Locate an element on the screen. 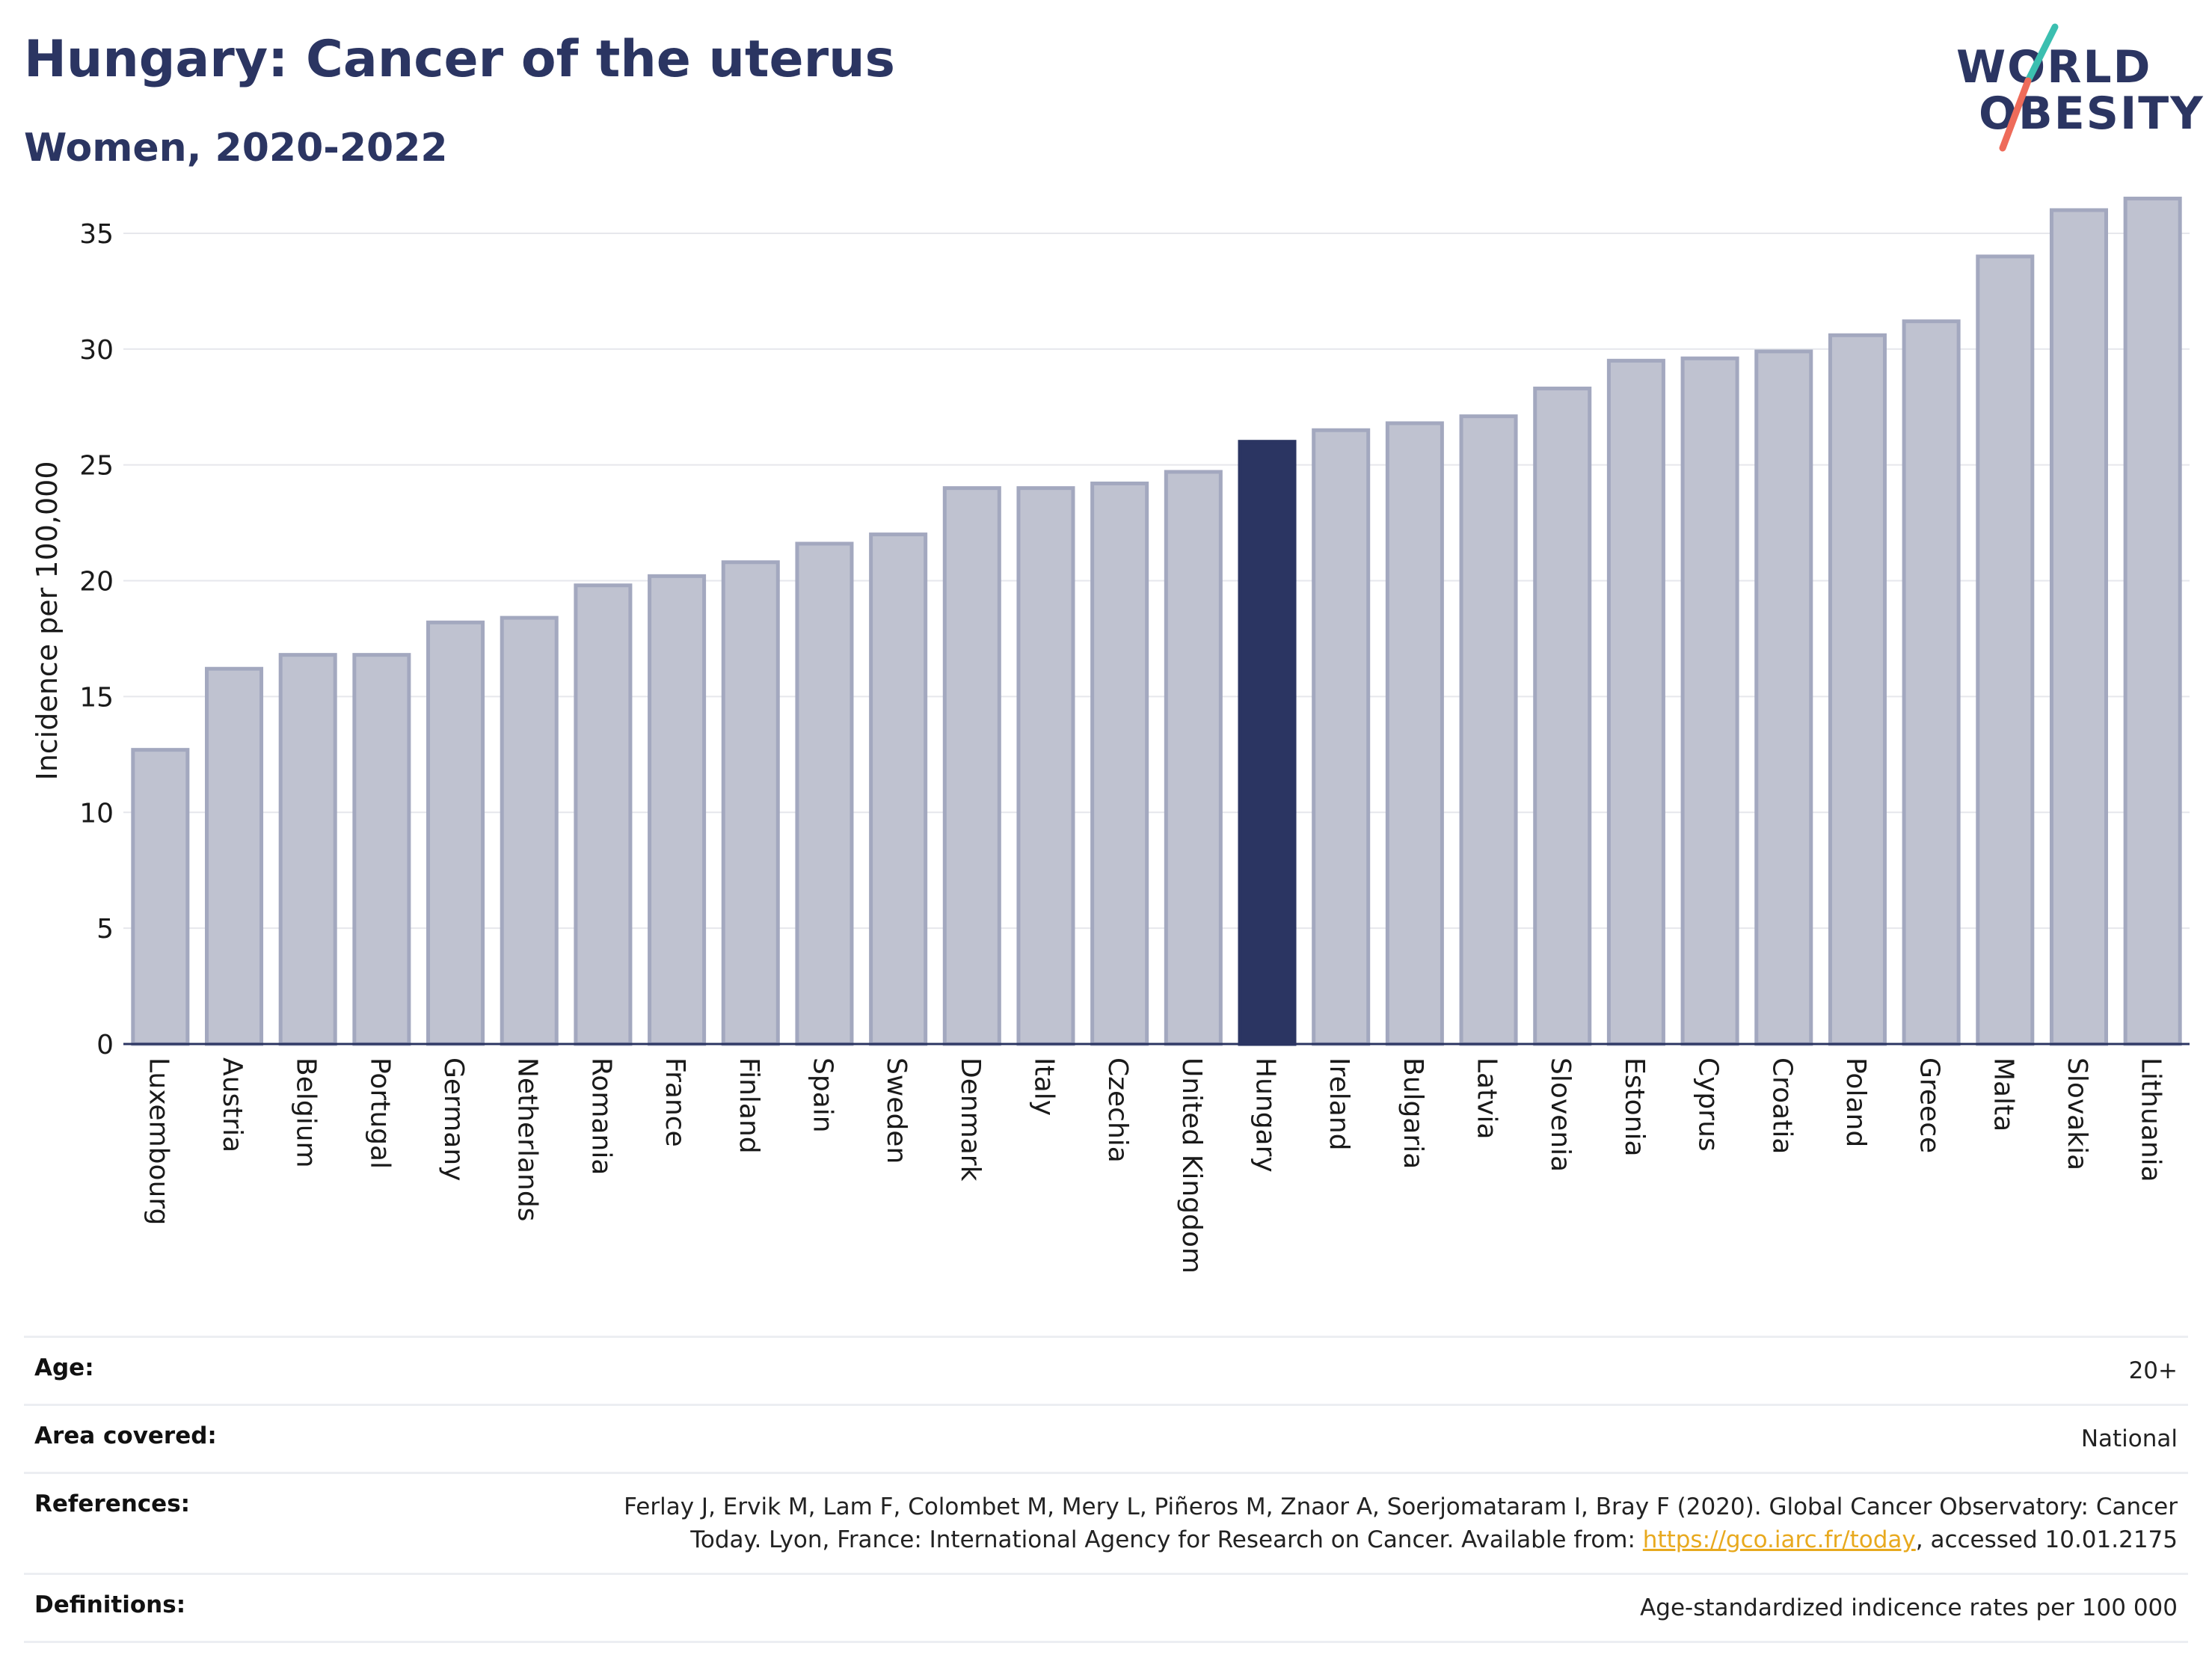 Image resolution: width=2212 pixels, height=1655 pixels. x-tick-label: Poland is located at coordinates (1855, 1102).